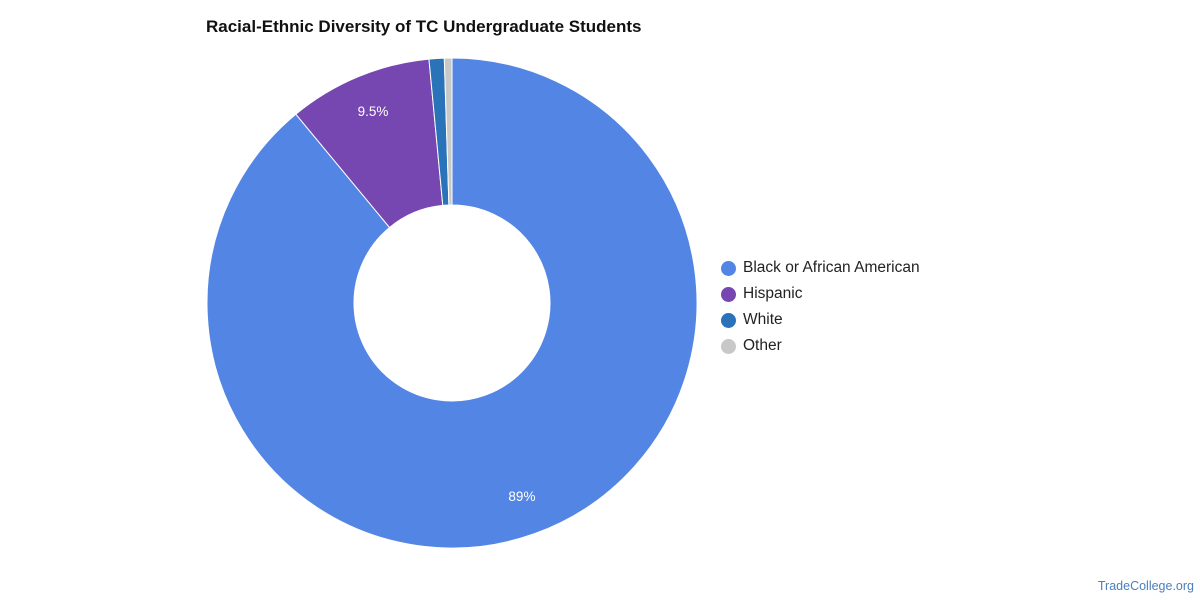 The width and height of the screenshot is (1200, 600). Describe the element at coordinates (820, 294) in the screenshot. I see `legend-item-hispanic: Hispanic` at that location.